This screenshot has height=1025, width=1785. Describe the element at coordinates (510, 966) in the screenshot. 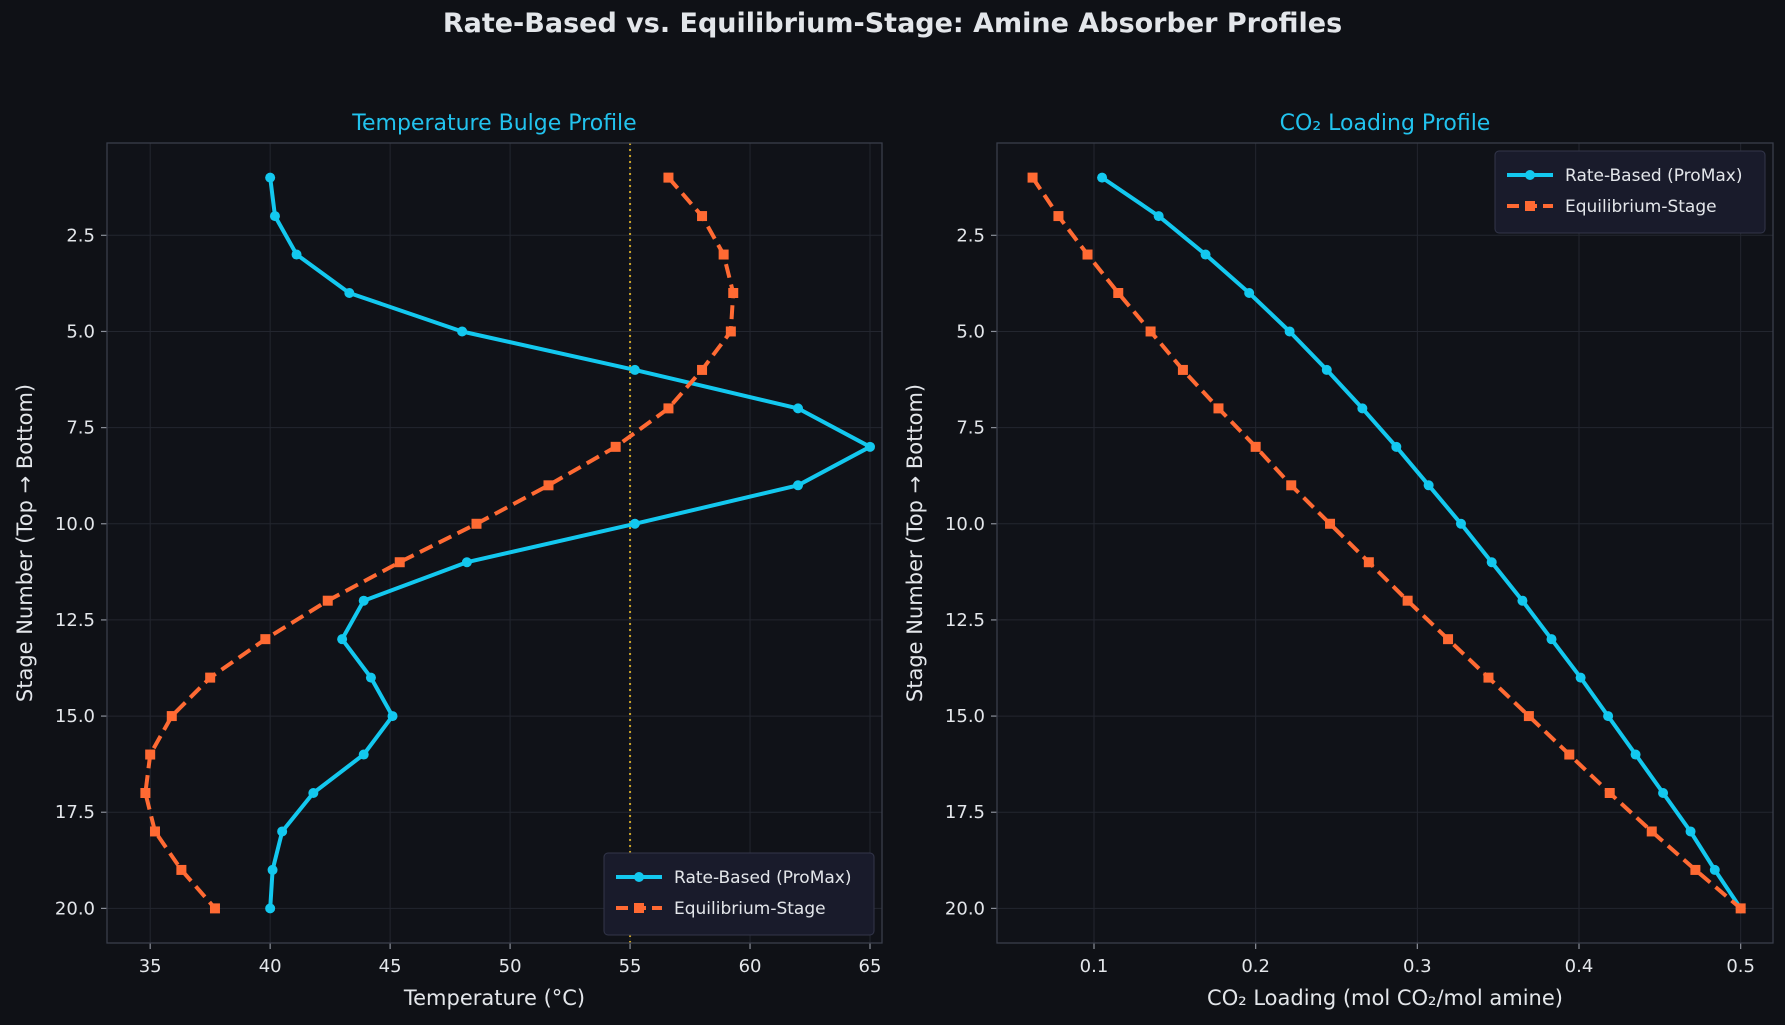

I see `x-tick-label: 50` at that location.